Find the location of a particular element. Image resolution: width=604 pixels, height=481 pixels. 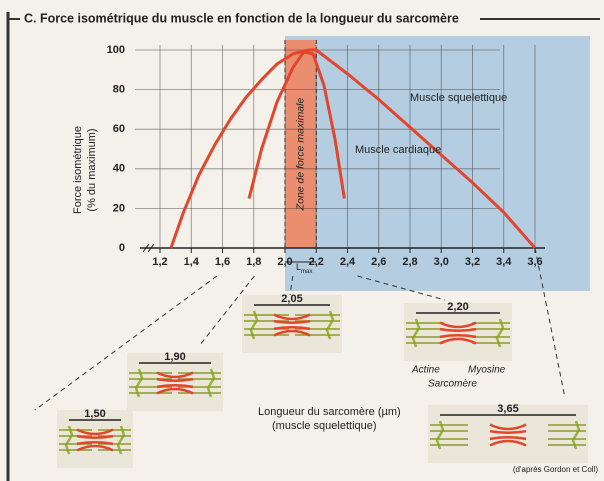

lmax-label: Lmax is located at coordinates (304, 268).